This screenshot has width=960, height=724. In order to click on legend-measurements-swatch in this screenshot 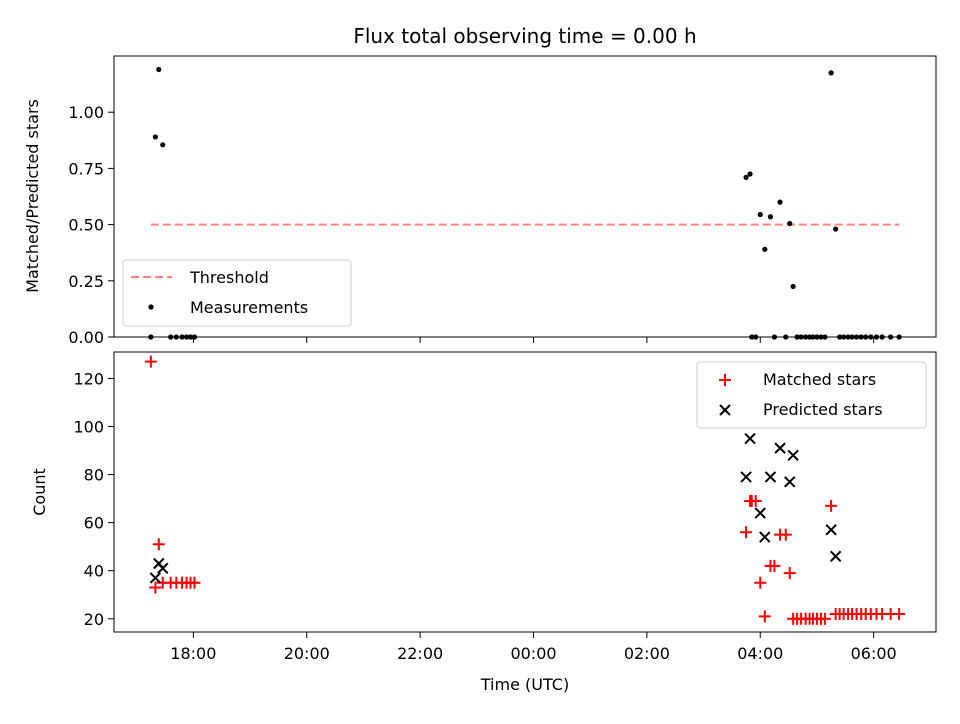, I will do `click(151, 307)`.